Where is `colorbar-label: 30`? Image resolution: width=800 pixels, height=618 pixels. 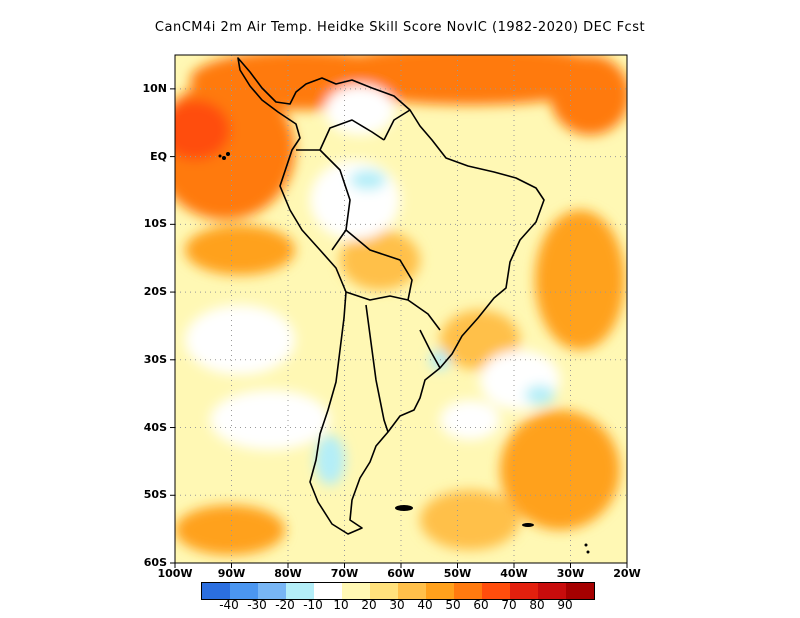 colorbar-label: 30 is located at coordinates (397, 605).